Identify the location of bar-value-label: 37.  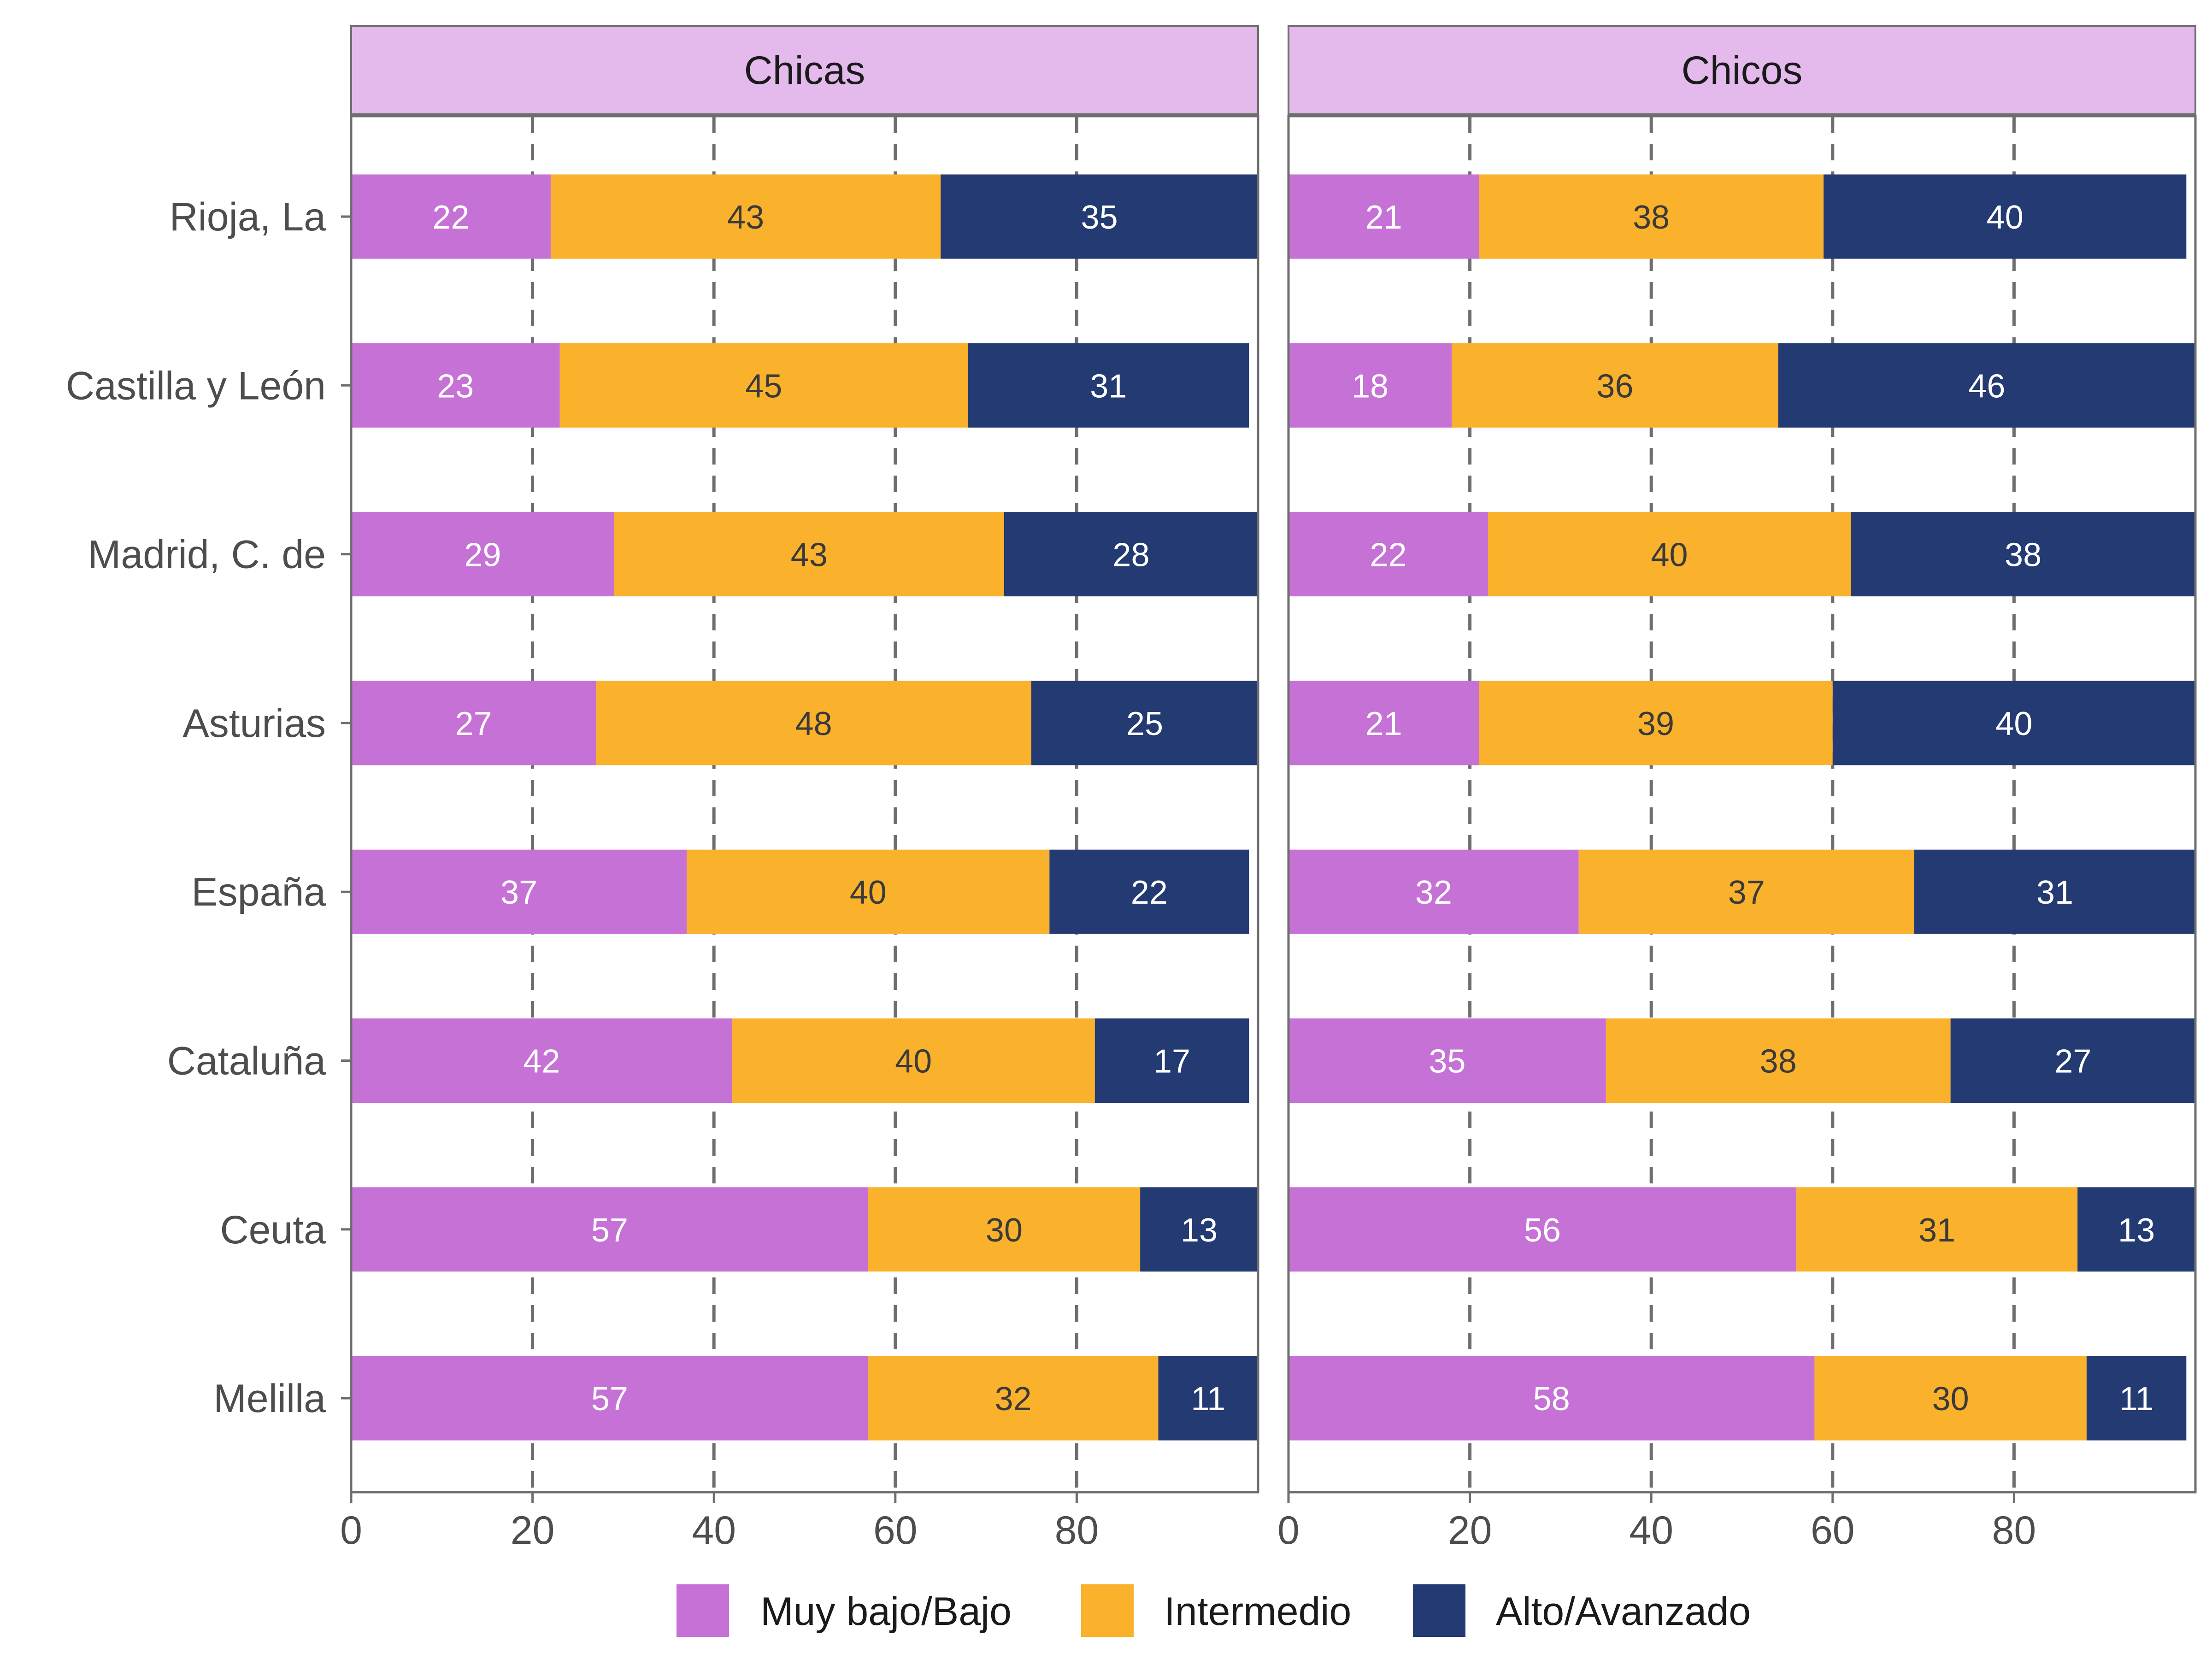
(518, 892).